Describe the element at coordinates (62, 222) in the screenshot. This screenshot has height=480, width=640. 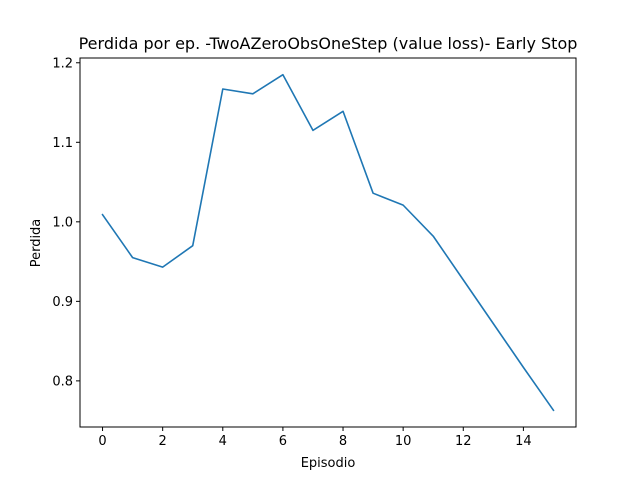
I see `y-tick-label: 1.0` at that location.